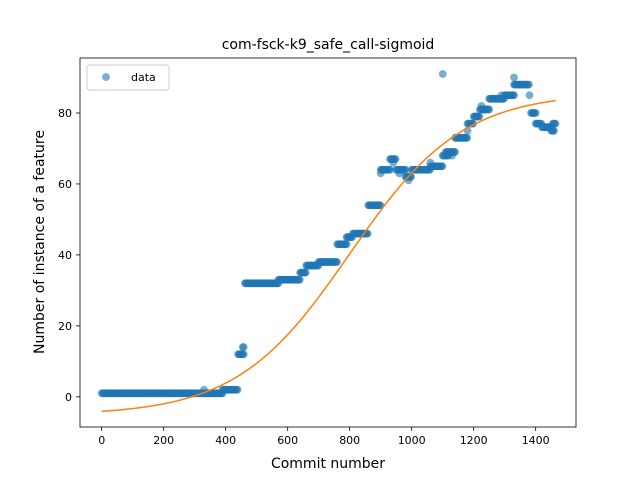 This screenshot has width=640, height=484. What do you see at coordinates (536, 440) in the screenshot?
I see `x-tick-label: 1400` at bounding box center [536, 440].